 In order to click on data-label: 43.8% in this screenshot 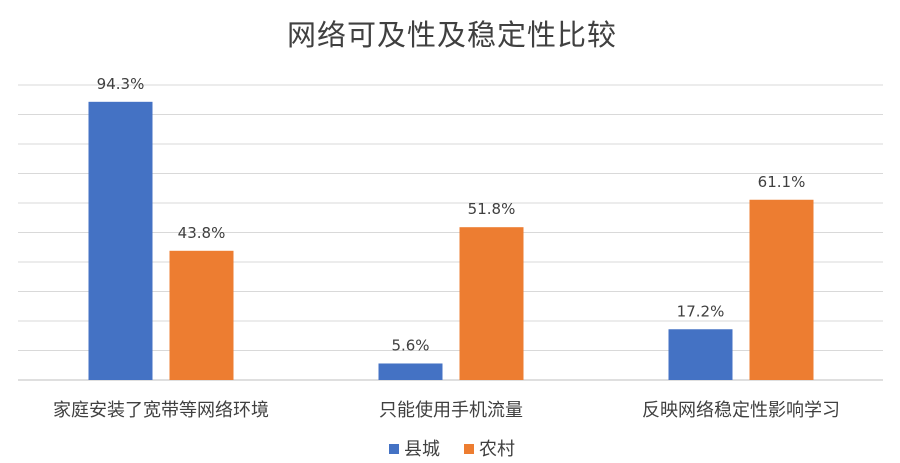, I will do `click(202, 233)`.